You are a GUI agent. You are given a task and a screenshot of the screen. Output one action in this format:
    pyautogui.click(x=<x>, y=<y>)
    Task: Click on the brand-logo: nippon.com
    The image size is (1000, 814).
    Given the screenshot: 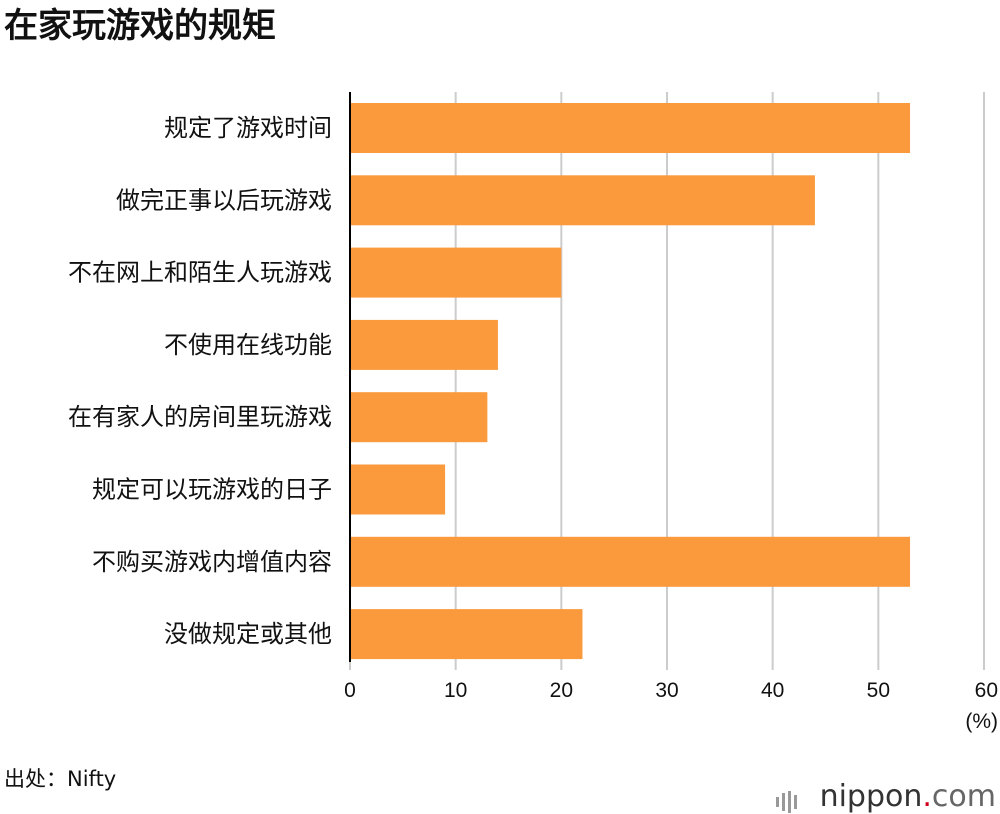 What is the action you would take?
    pyautogui.click(x=908, y=797)
    